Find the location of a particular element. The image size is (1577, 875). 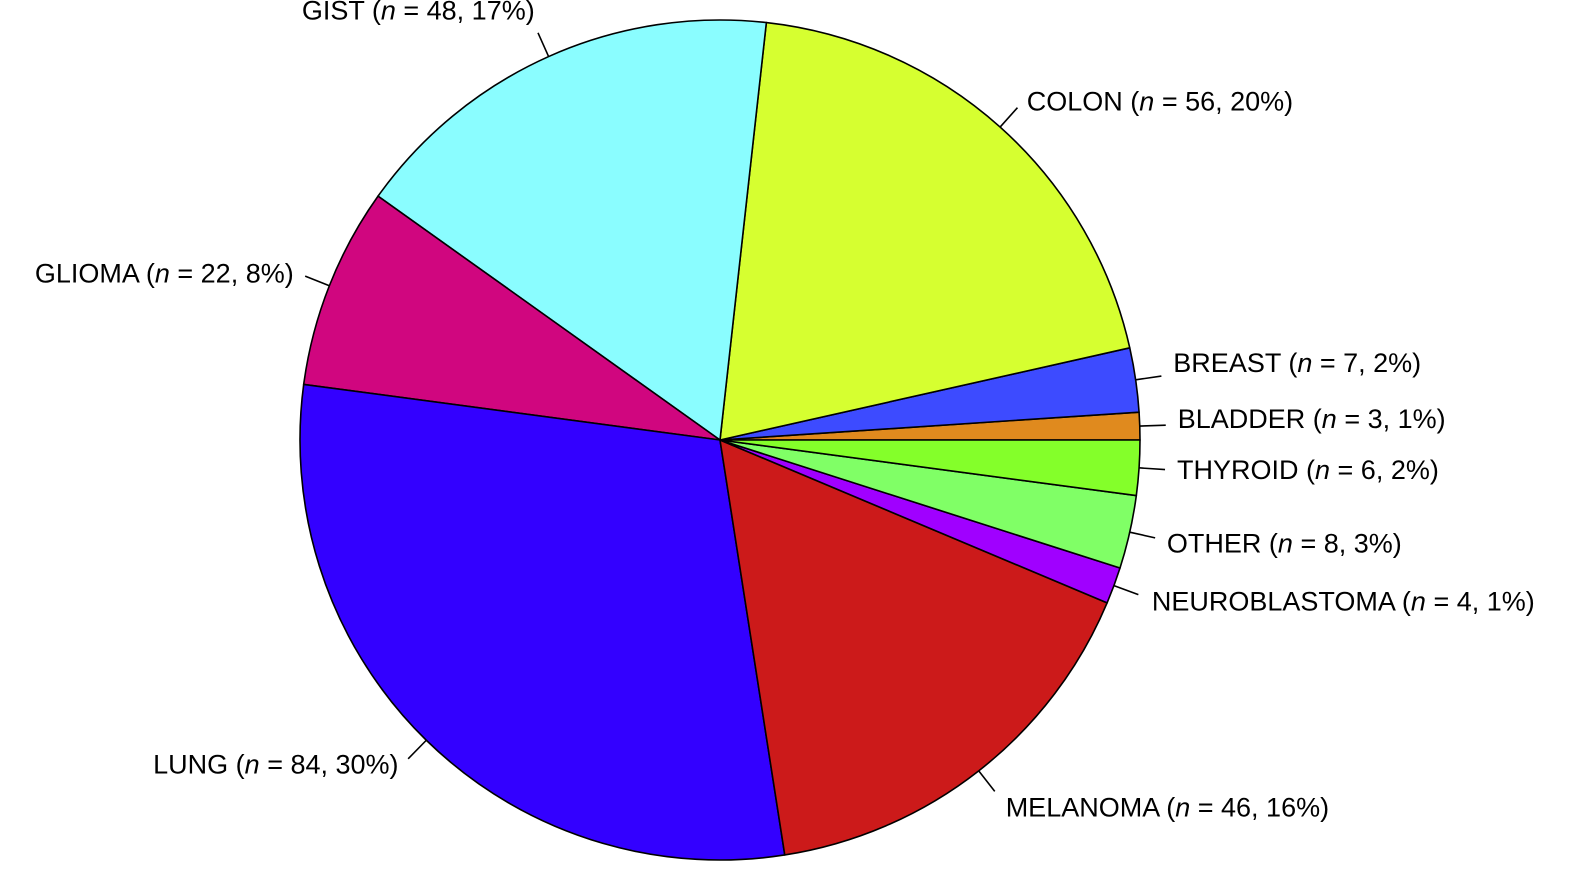

pie-slice-colon is located at coordinates (925, 231).